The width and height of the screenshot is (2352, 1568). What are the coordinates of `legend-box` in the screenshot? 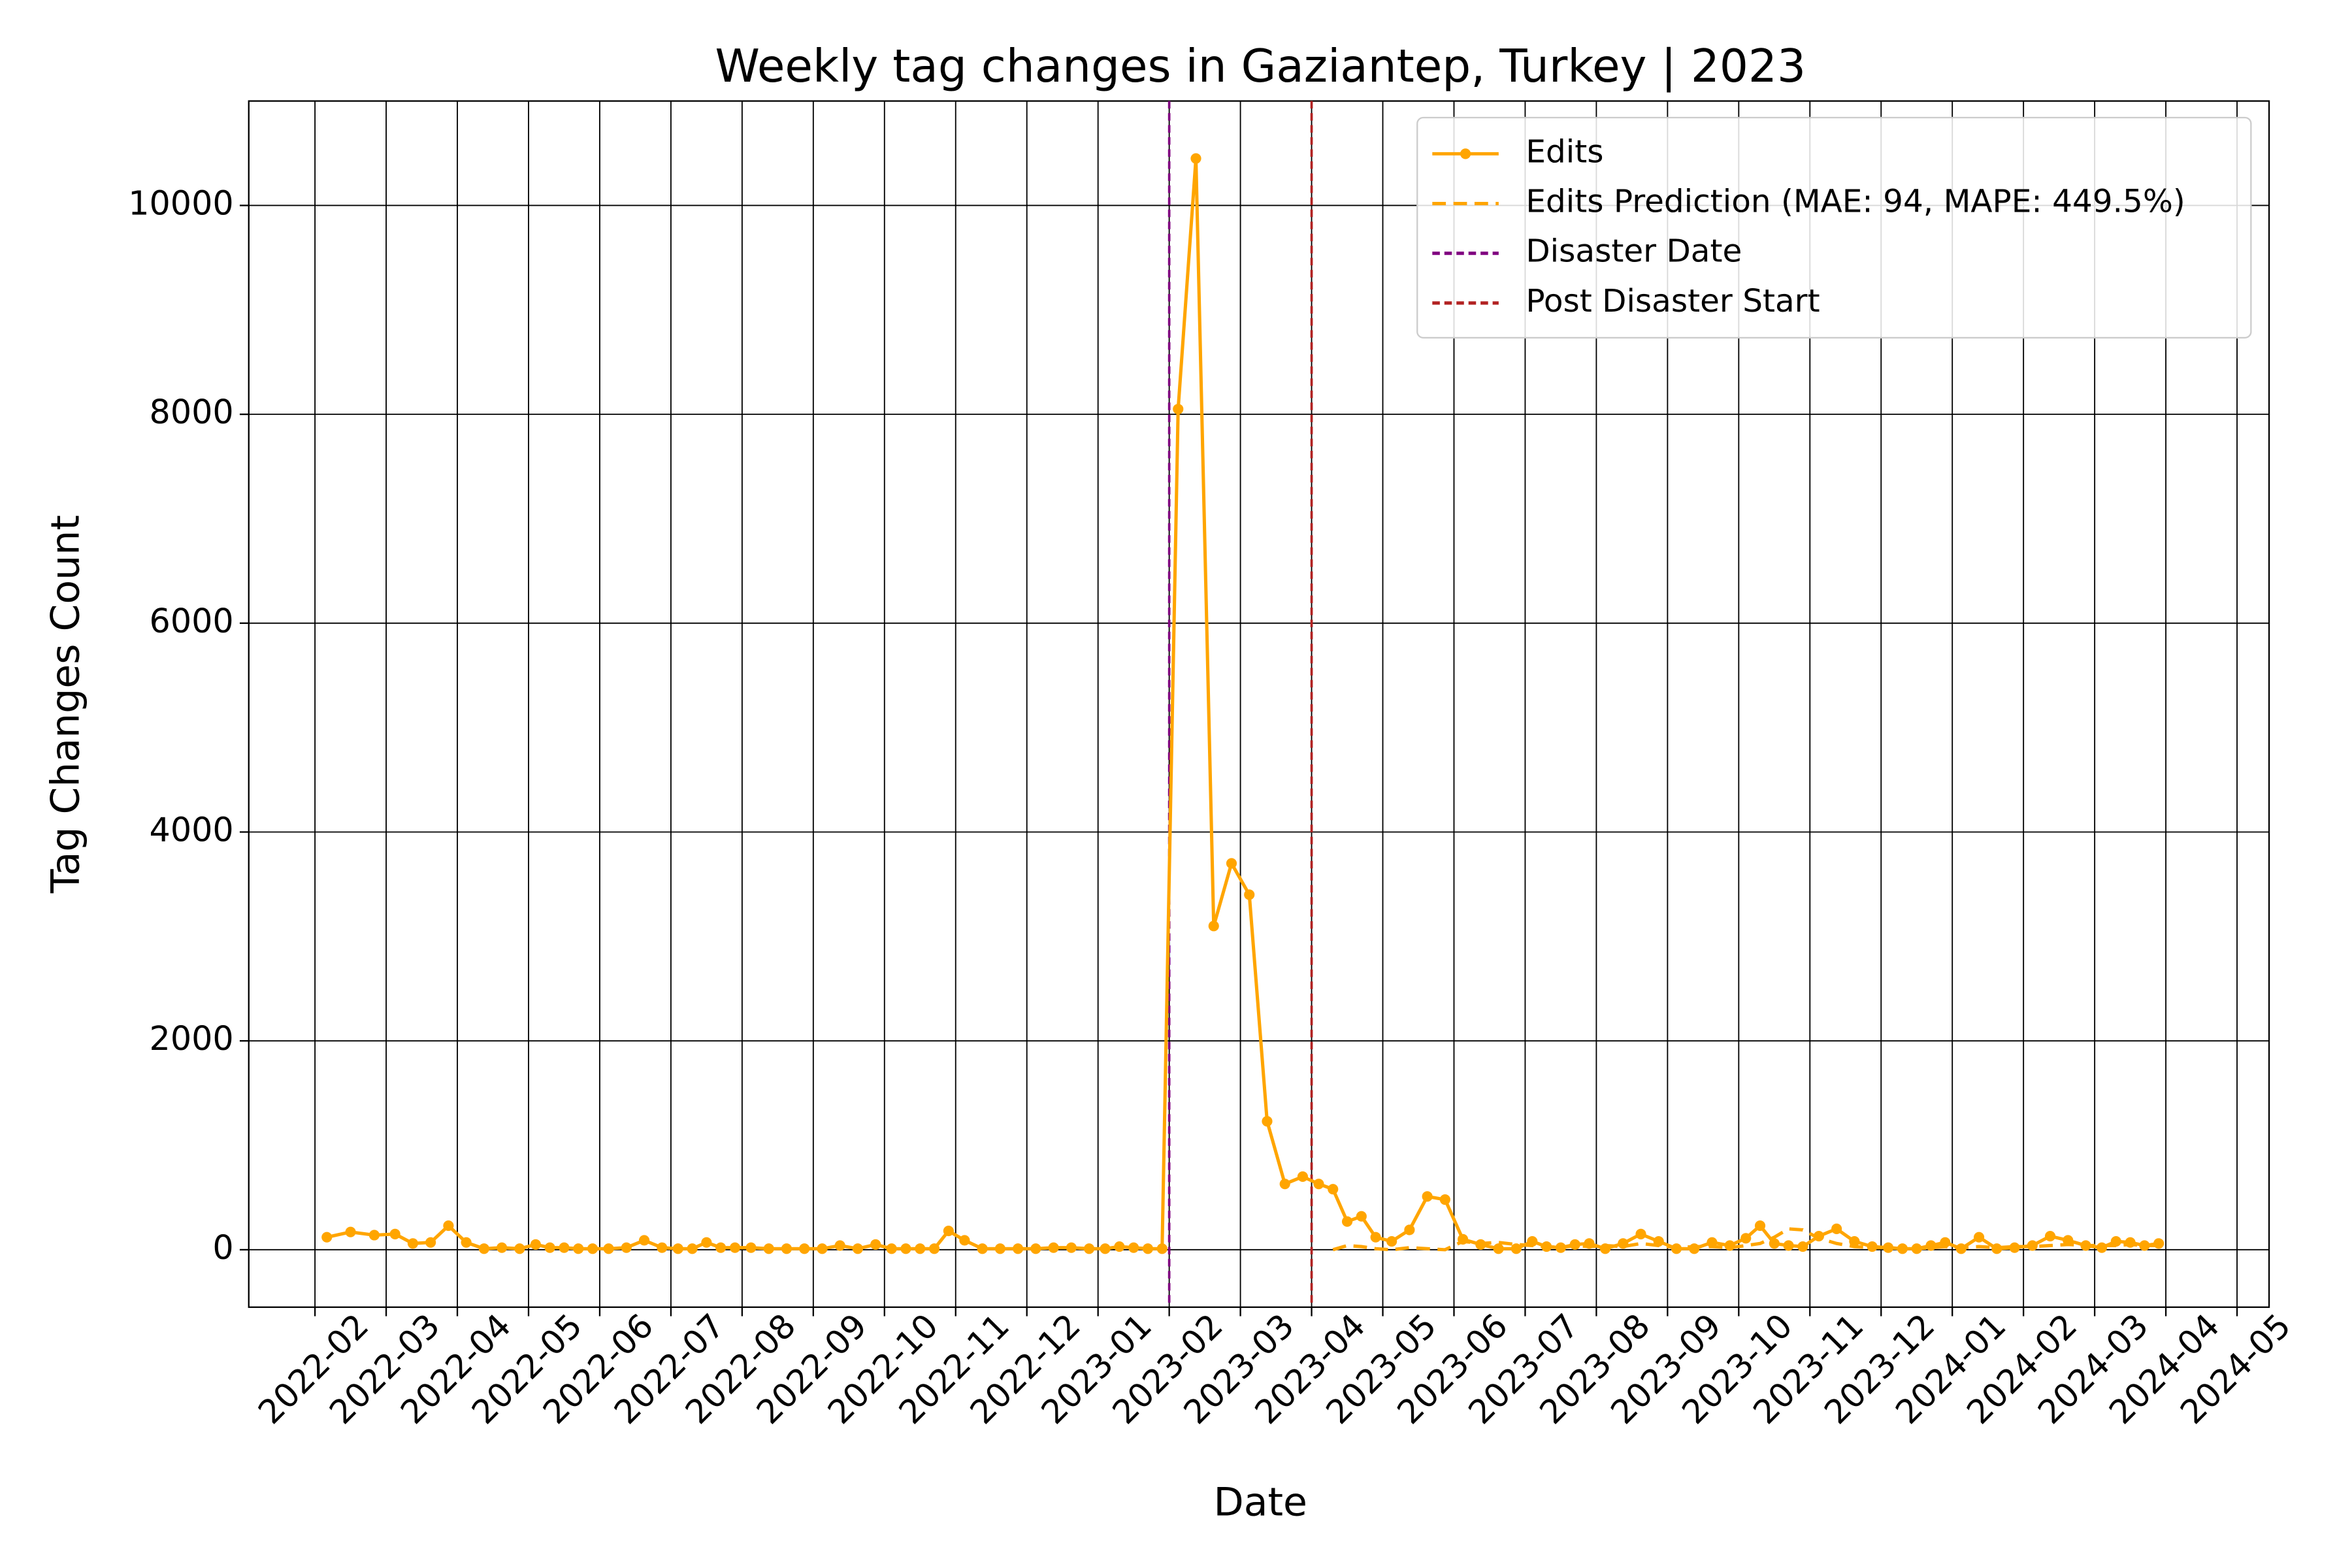 It's located at (1834, 227).